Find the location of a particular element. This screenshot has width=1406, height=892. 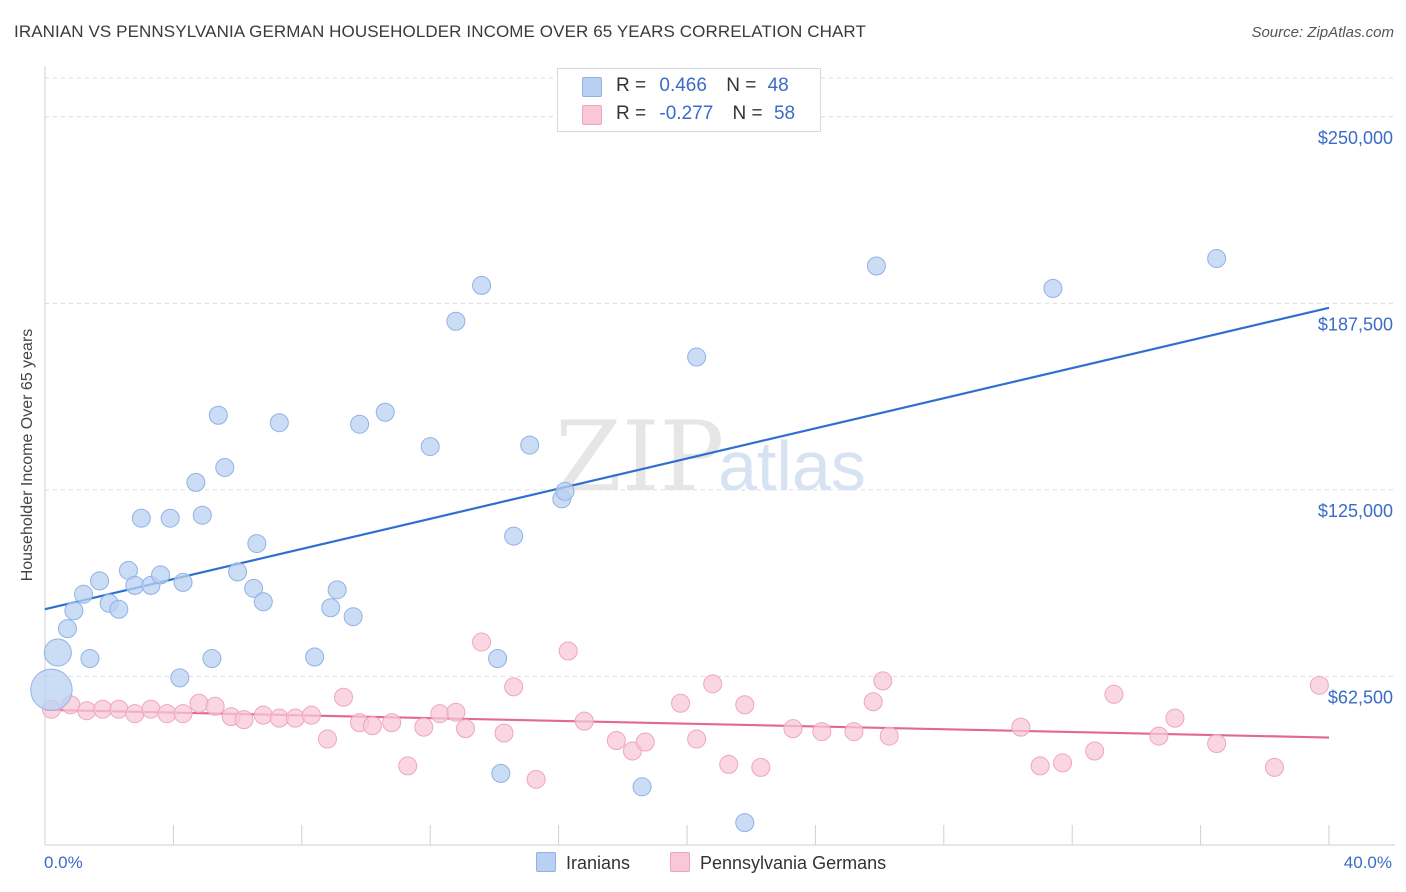

source-label: Source: ZipAtlas.com is located at coordinates (1322, 32).